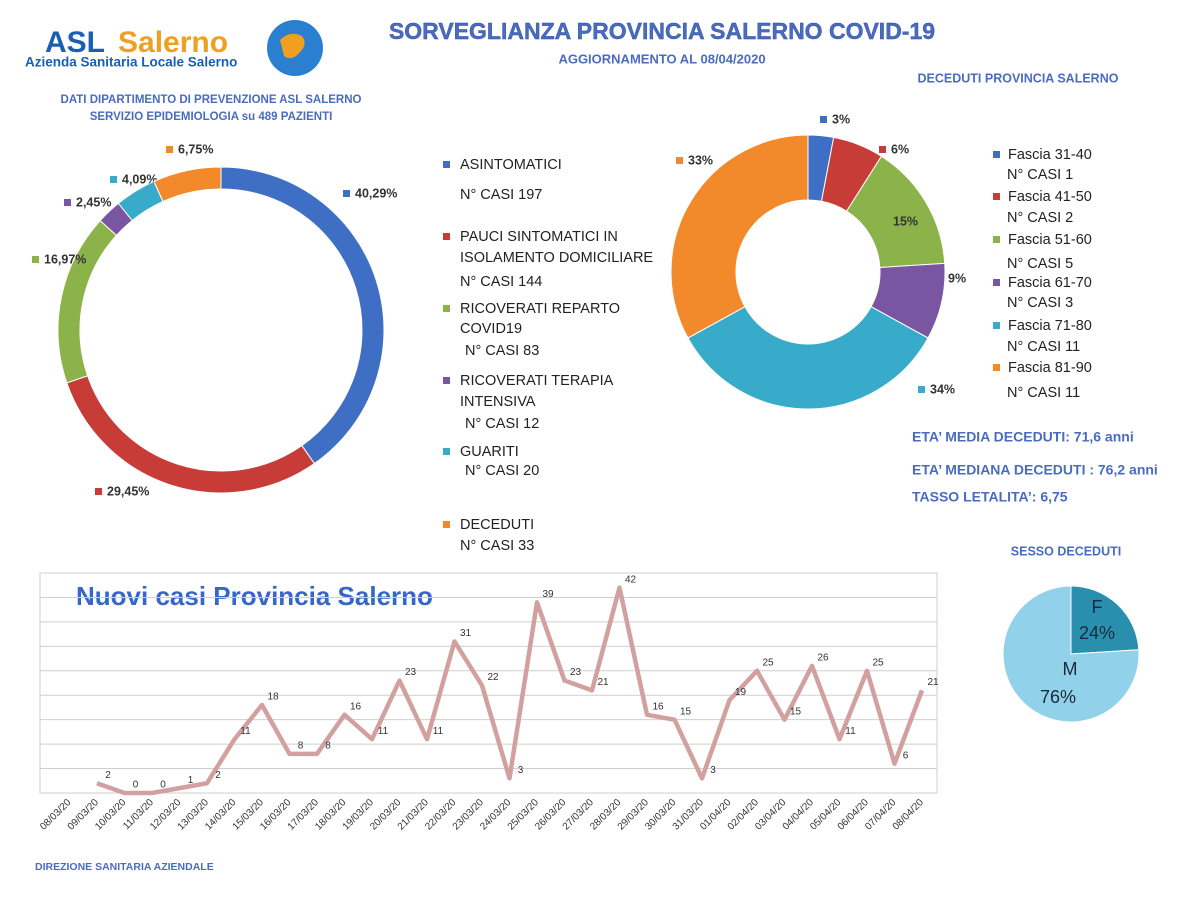  What do you see at coordinates (990, 497) in the screenshot?
I see `stat: TASSO LETALITA’: 6,75` at bounding box center [990, 497].